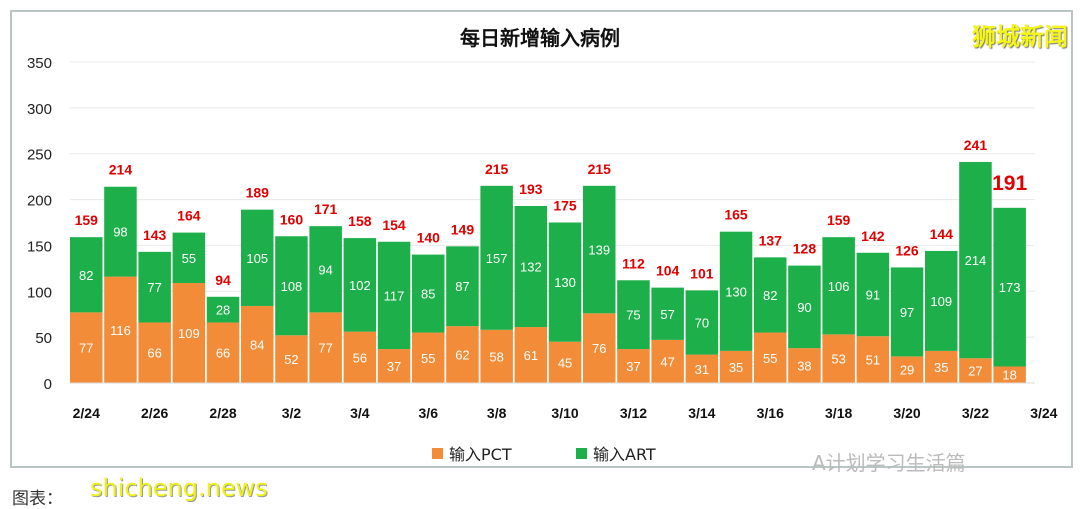 This screenshot has height=509, width=1080. Describe the element at coordinates (976, 145) in the screenshot. I see `total-label: 241` at that location.